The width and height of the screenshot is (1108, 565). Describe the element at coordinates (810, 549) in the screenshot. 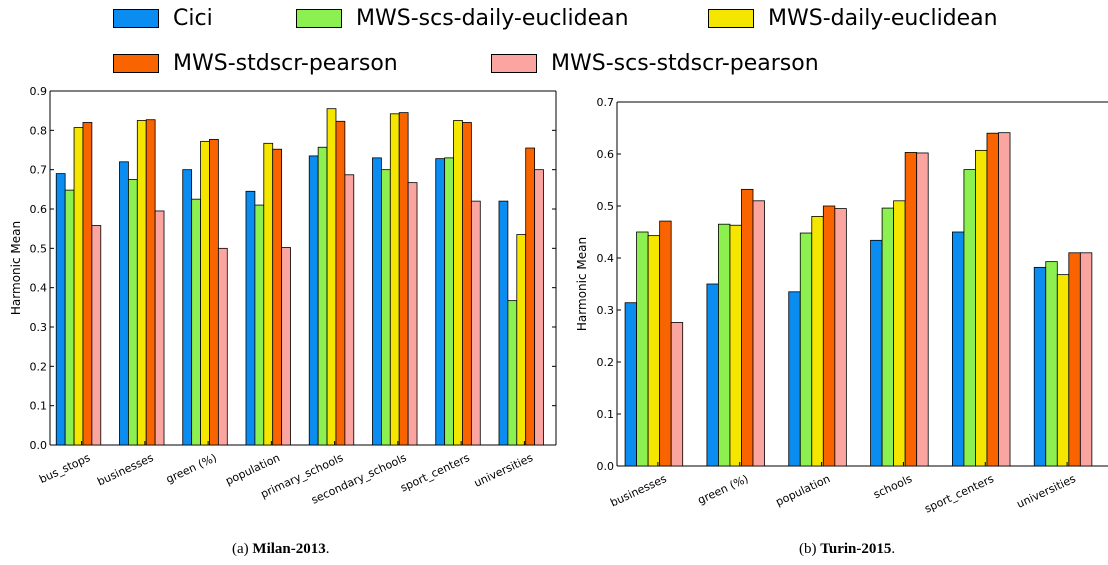

I see `caption-prefix: (b)` at that location.